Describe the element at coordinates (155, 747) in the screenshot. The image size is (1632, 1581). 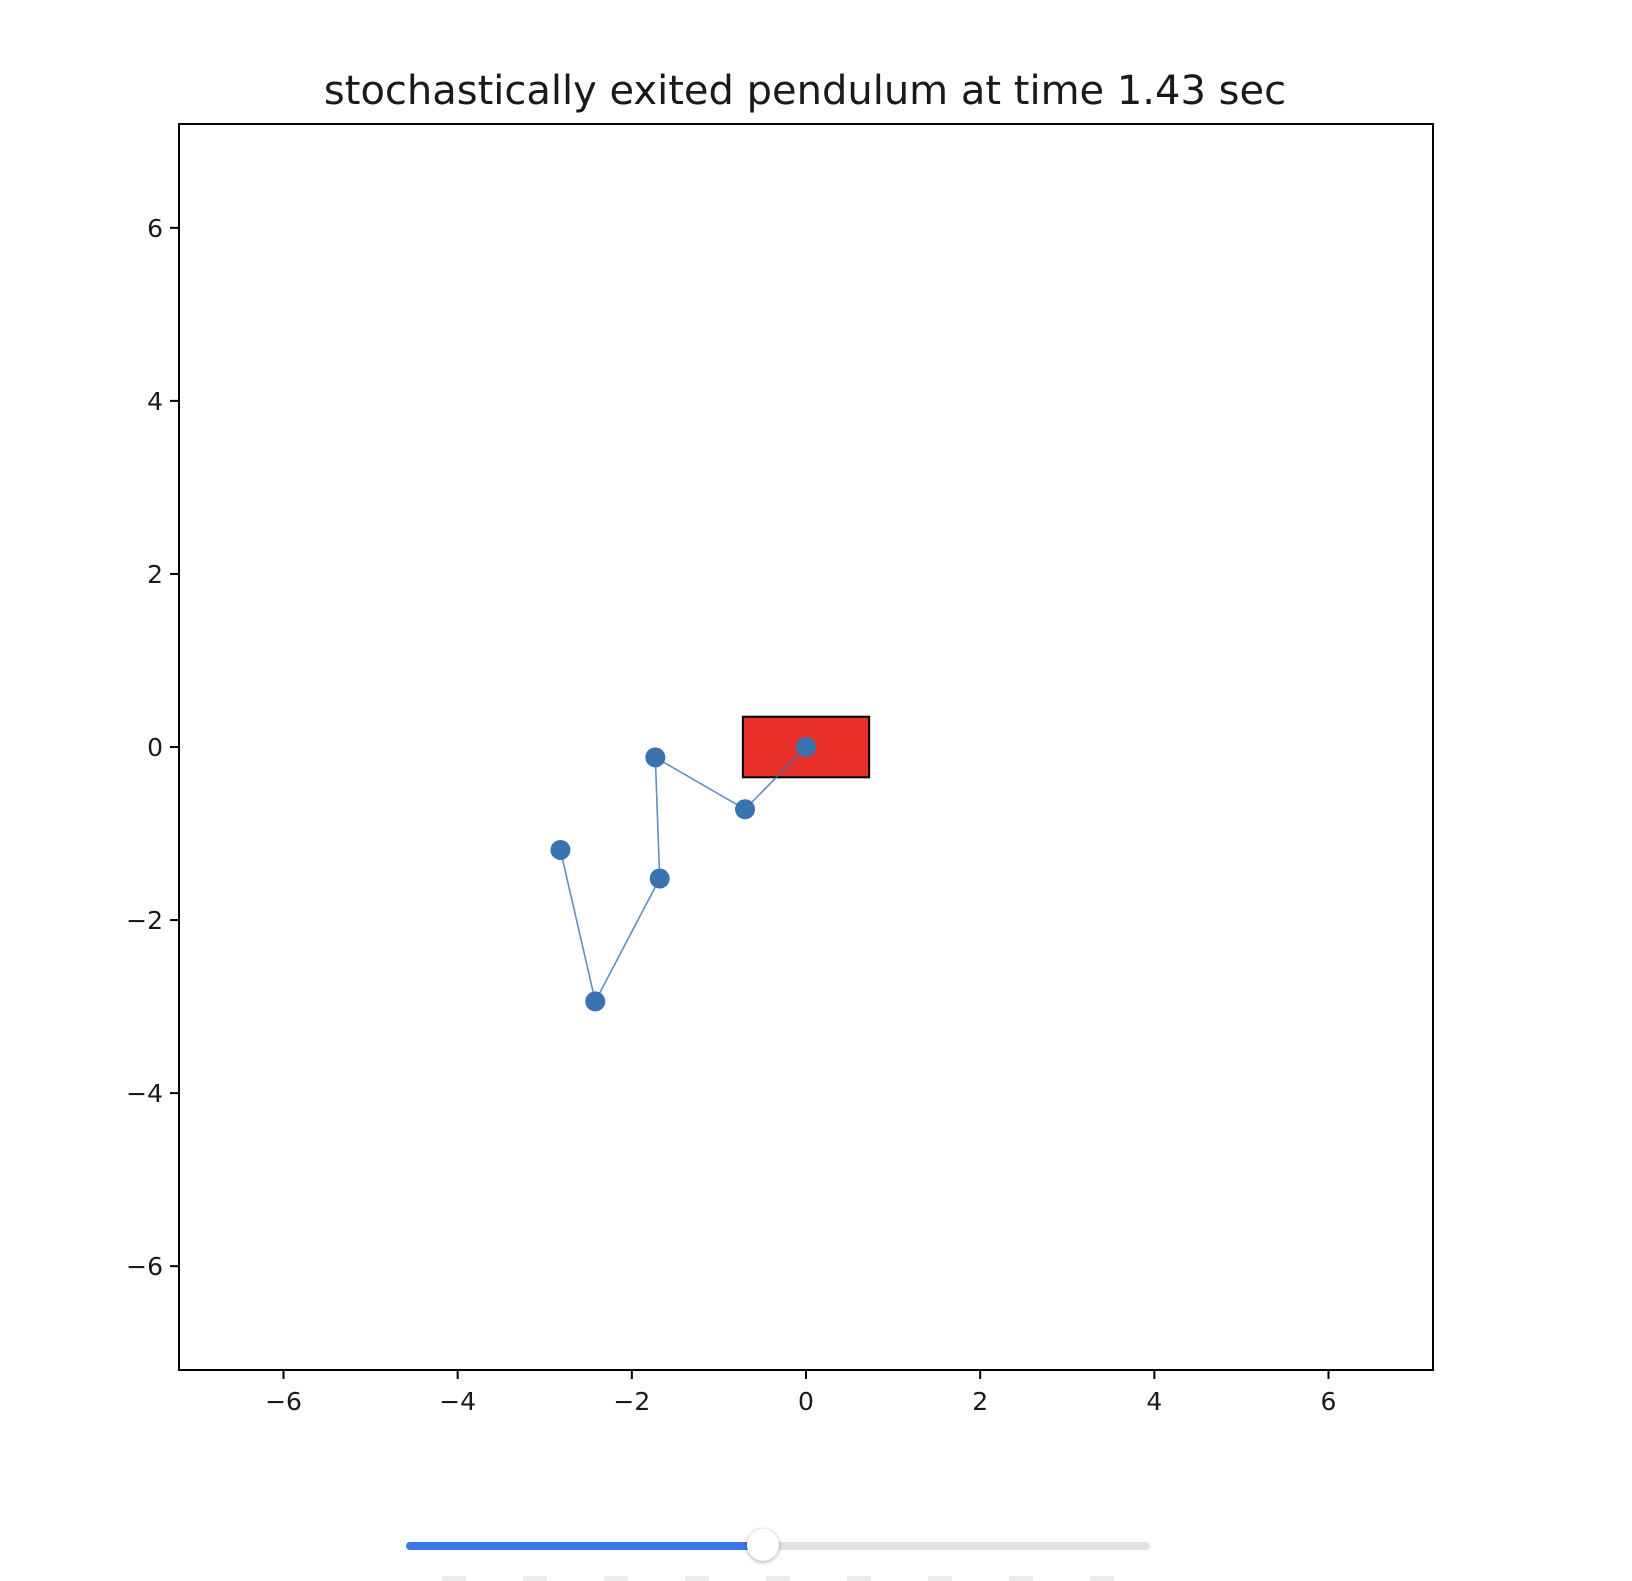
I see `y-tick-label: 0` at that location.